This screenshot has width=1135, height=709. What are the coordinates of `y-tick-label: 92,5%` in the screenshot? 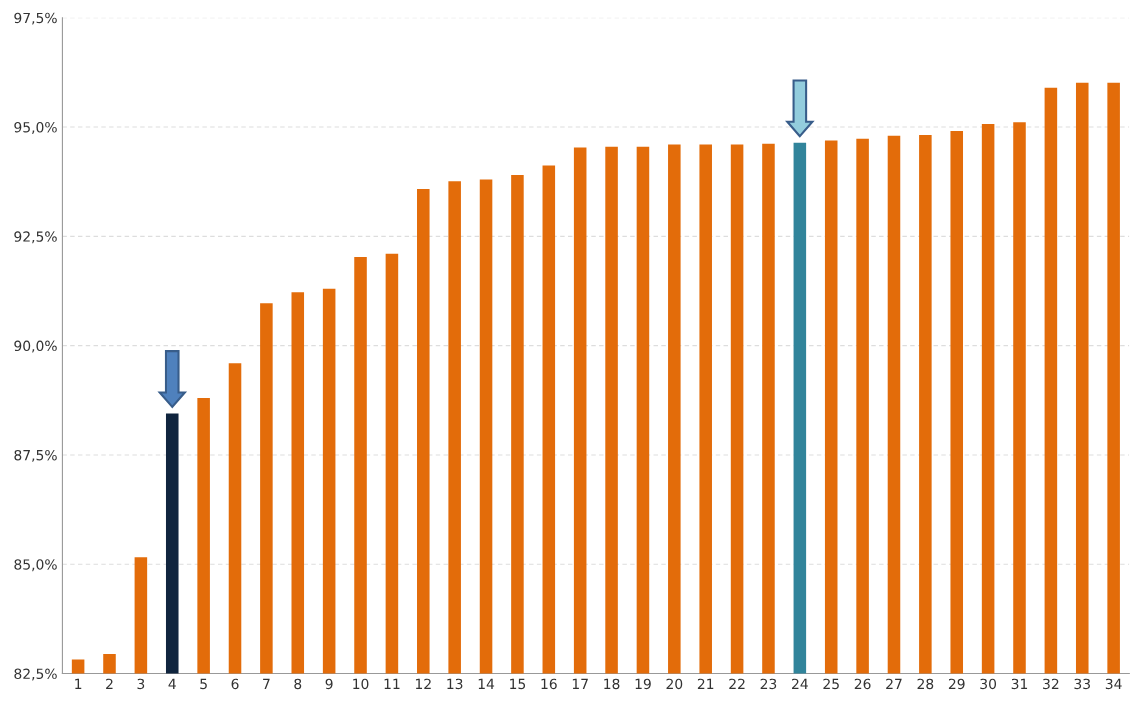 It's located at (35, 237).